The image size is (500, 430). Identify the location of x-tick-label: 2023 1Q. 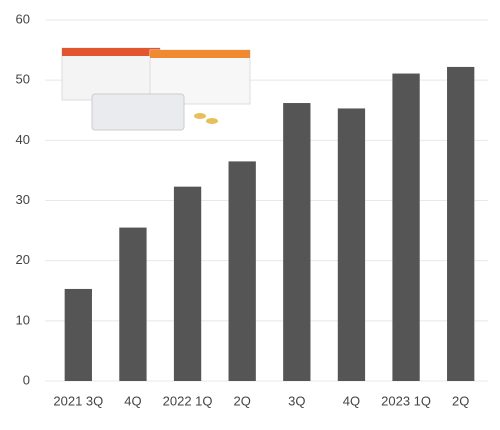
(406, 400).